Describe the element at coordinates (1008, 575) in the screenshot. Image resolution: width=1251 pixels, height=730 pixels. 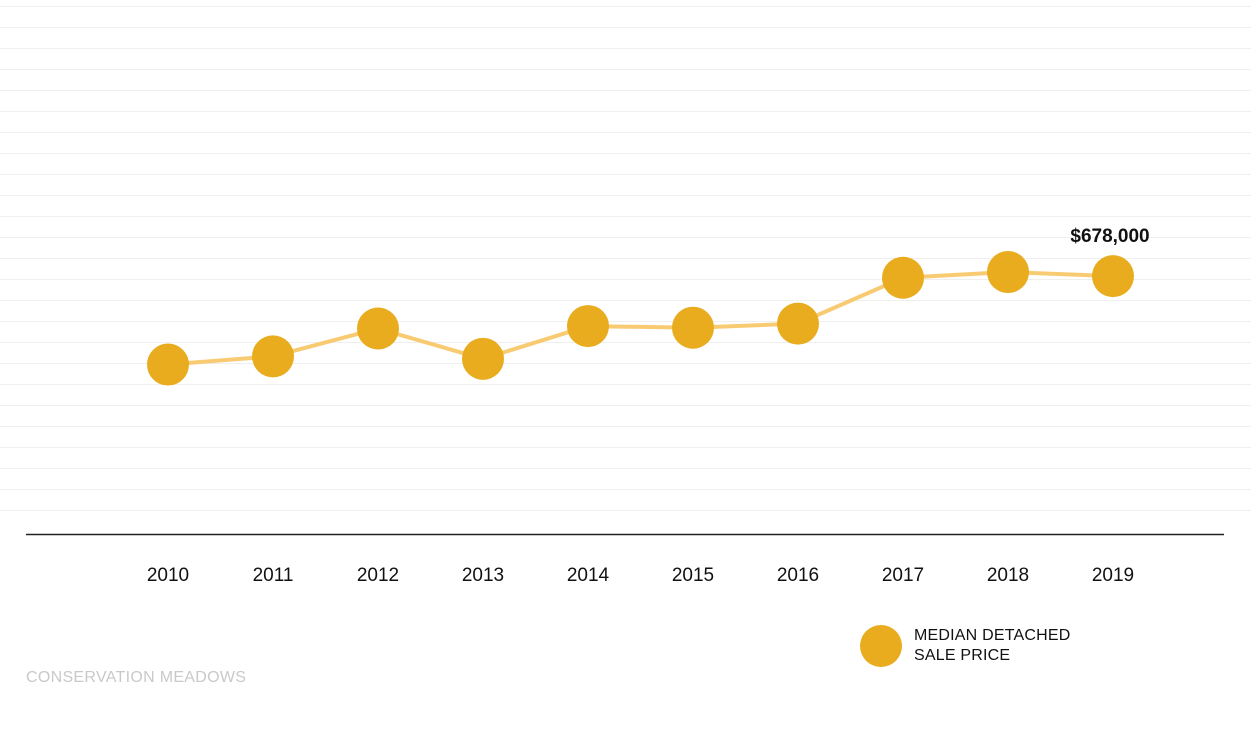
I see `x-tick-label-2018: 2018` at that location.